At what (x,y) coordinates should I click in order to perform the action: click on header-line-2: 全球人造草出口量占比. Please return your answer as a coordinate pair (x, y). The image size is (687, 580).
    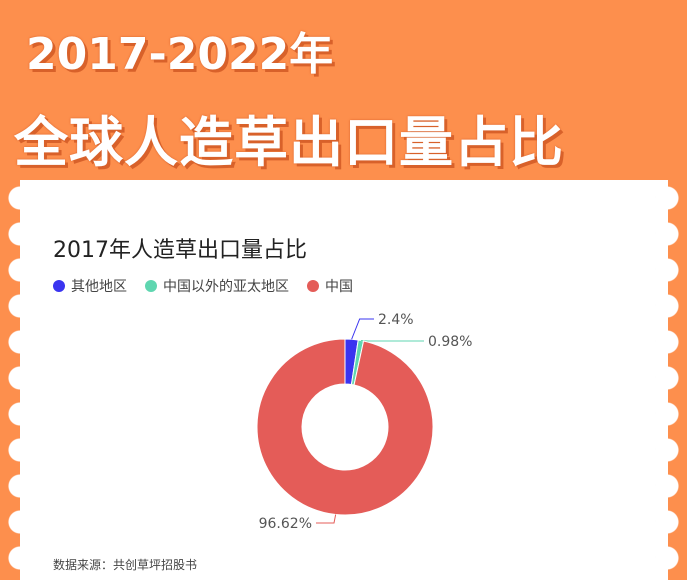
    Looking at the image, I should click on (289, 142).